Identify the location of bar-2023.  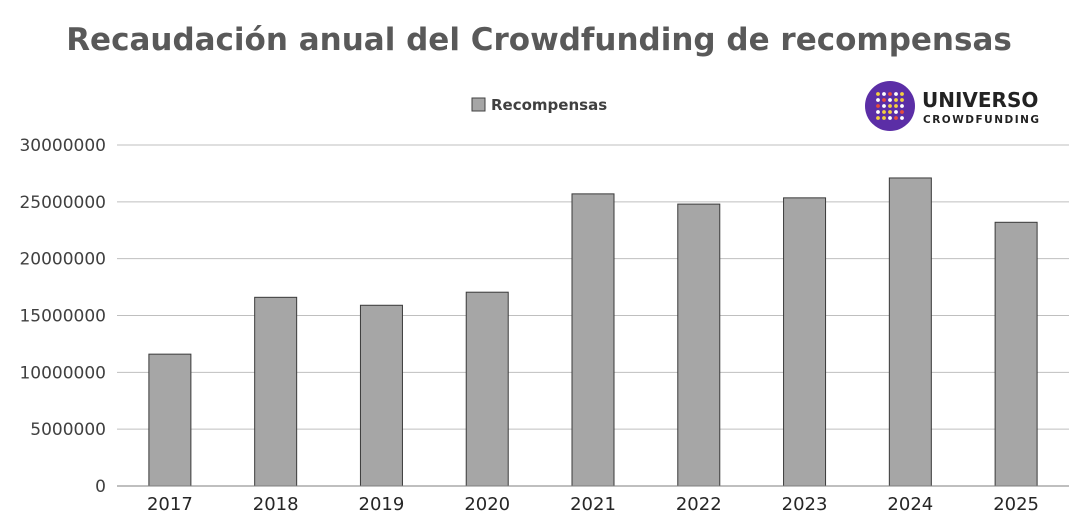
(805, 342).